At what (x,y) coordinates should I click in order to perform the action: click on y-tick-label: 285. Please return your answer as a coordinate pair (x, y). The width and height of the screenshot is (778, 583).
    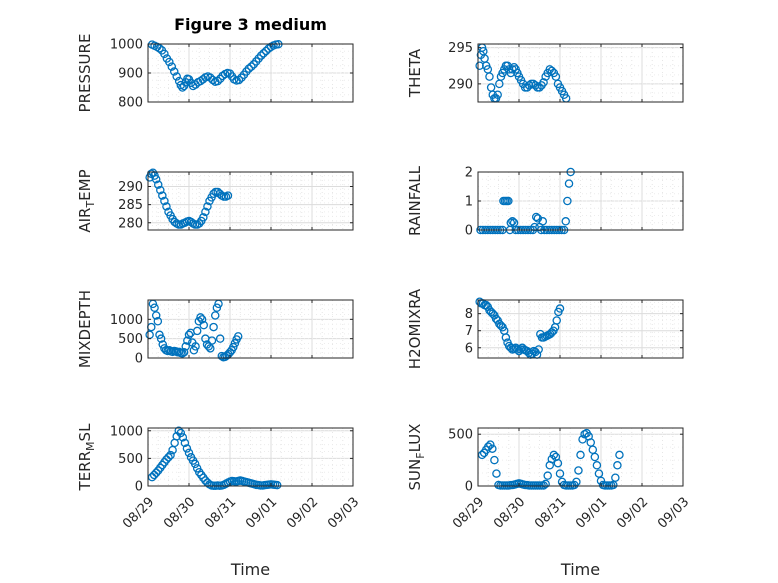
    Looking at the image, I should click on (130, 205).